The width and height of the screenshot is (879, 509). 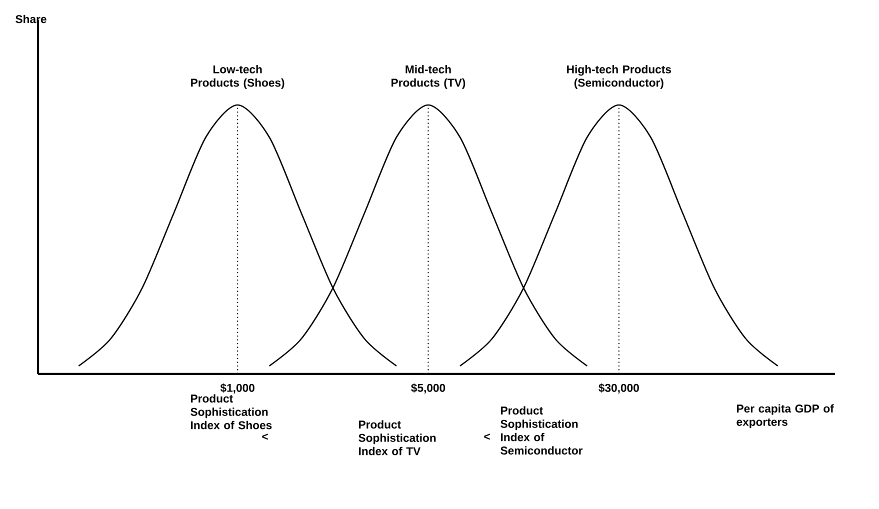 I want to click on text: Low-tech Products (Shoes), so click(x=237, y=77).